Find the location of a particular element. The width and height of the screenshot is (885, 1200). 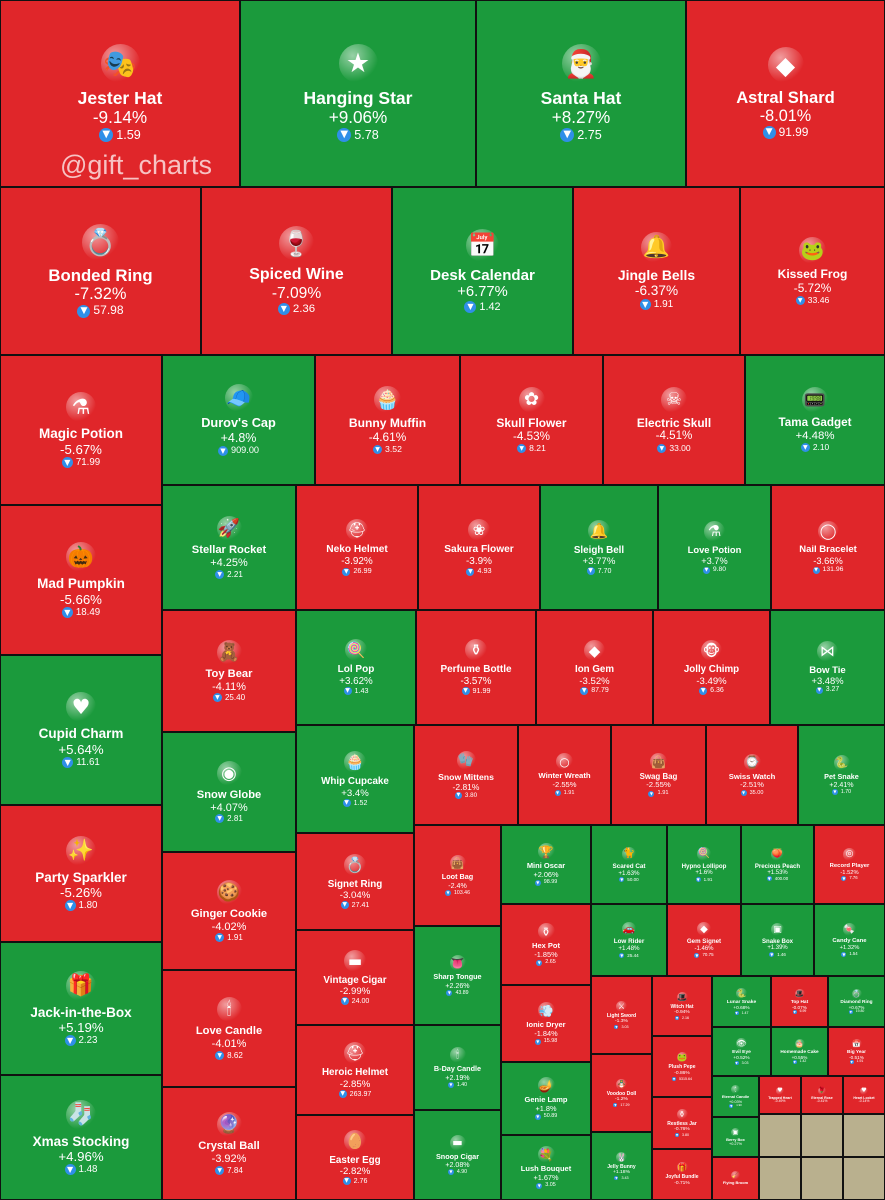

item-name: Hanging Star is located at coordinates (358, 98).